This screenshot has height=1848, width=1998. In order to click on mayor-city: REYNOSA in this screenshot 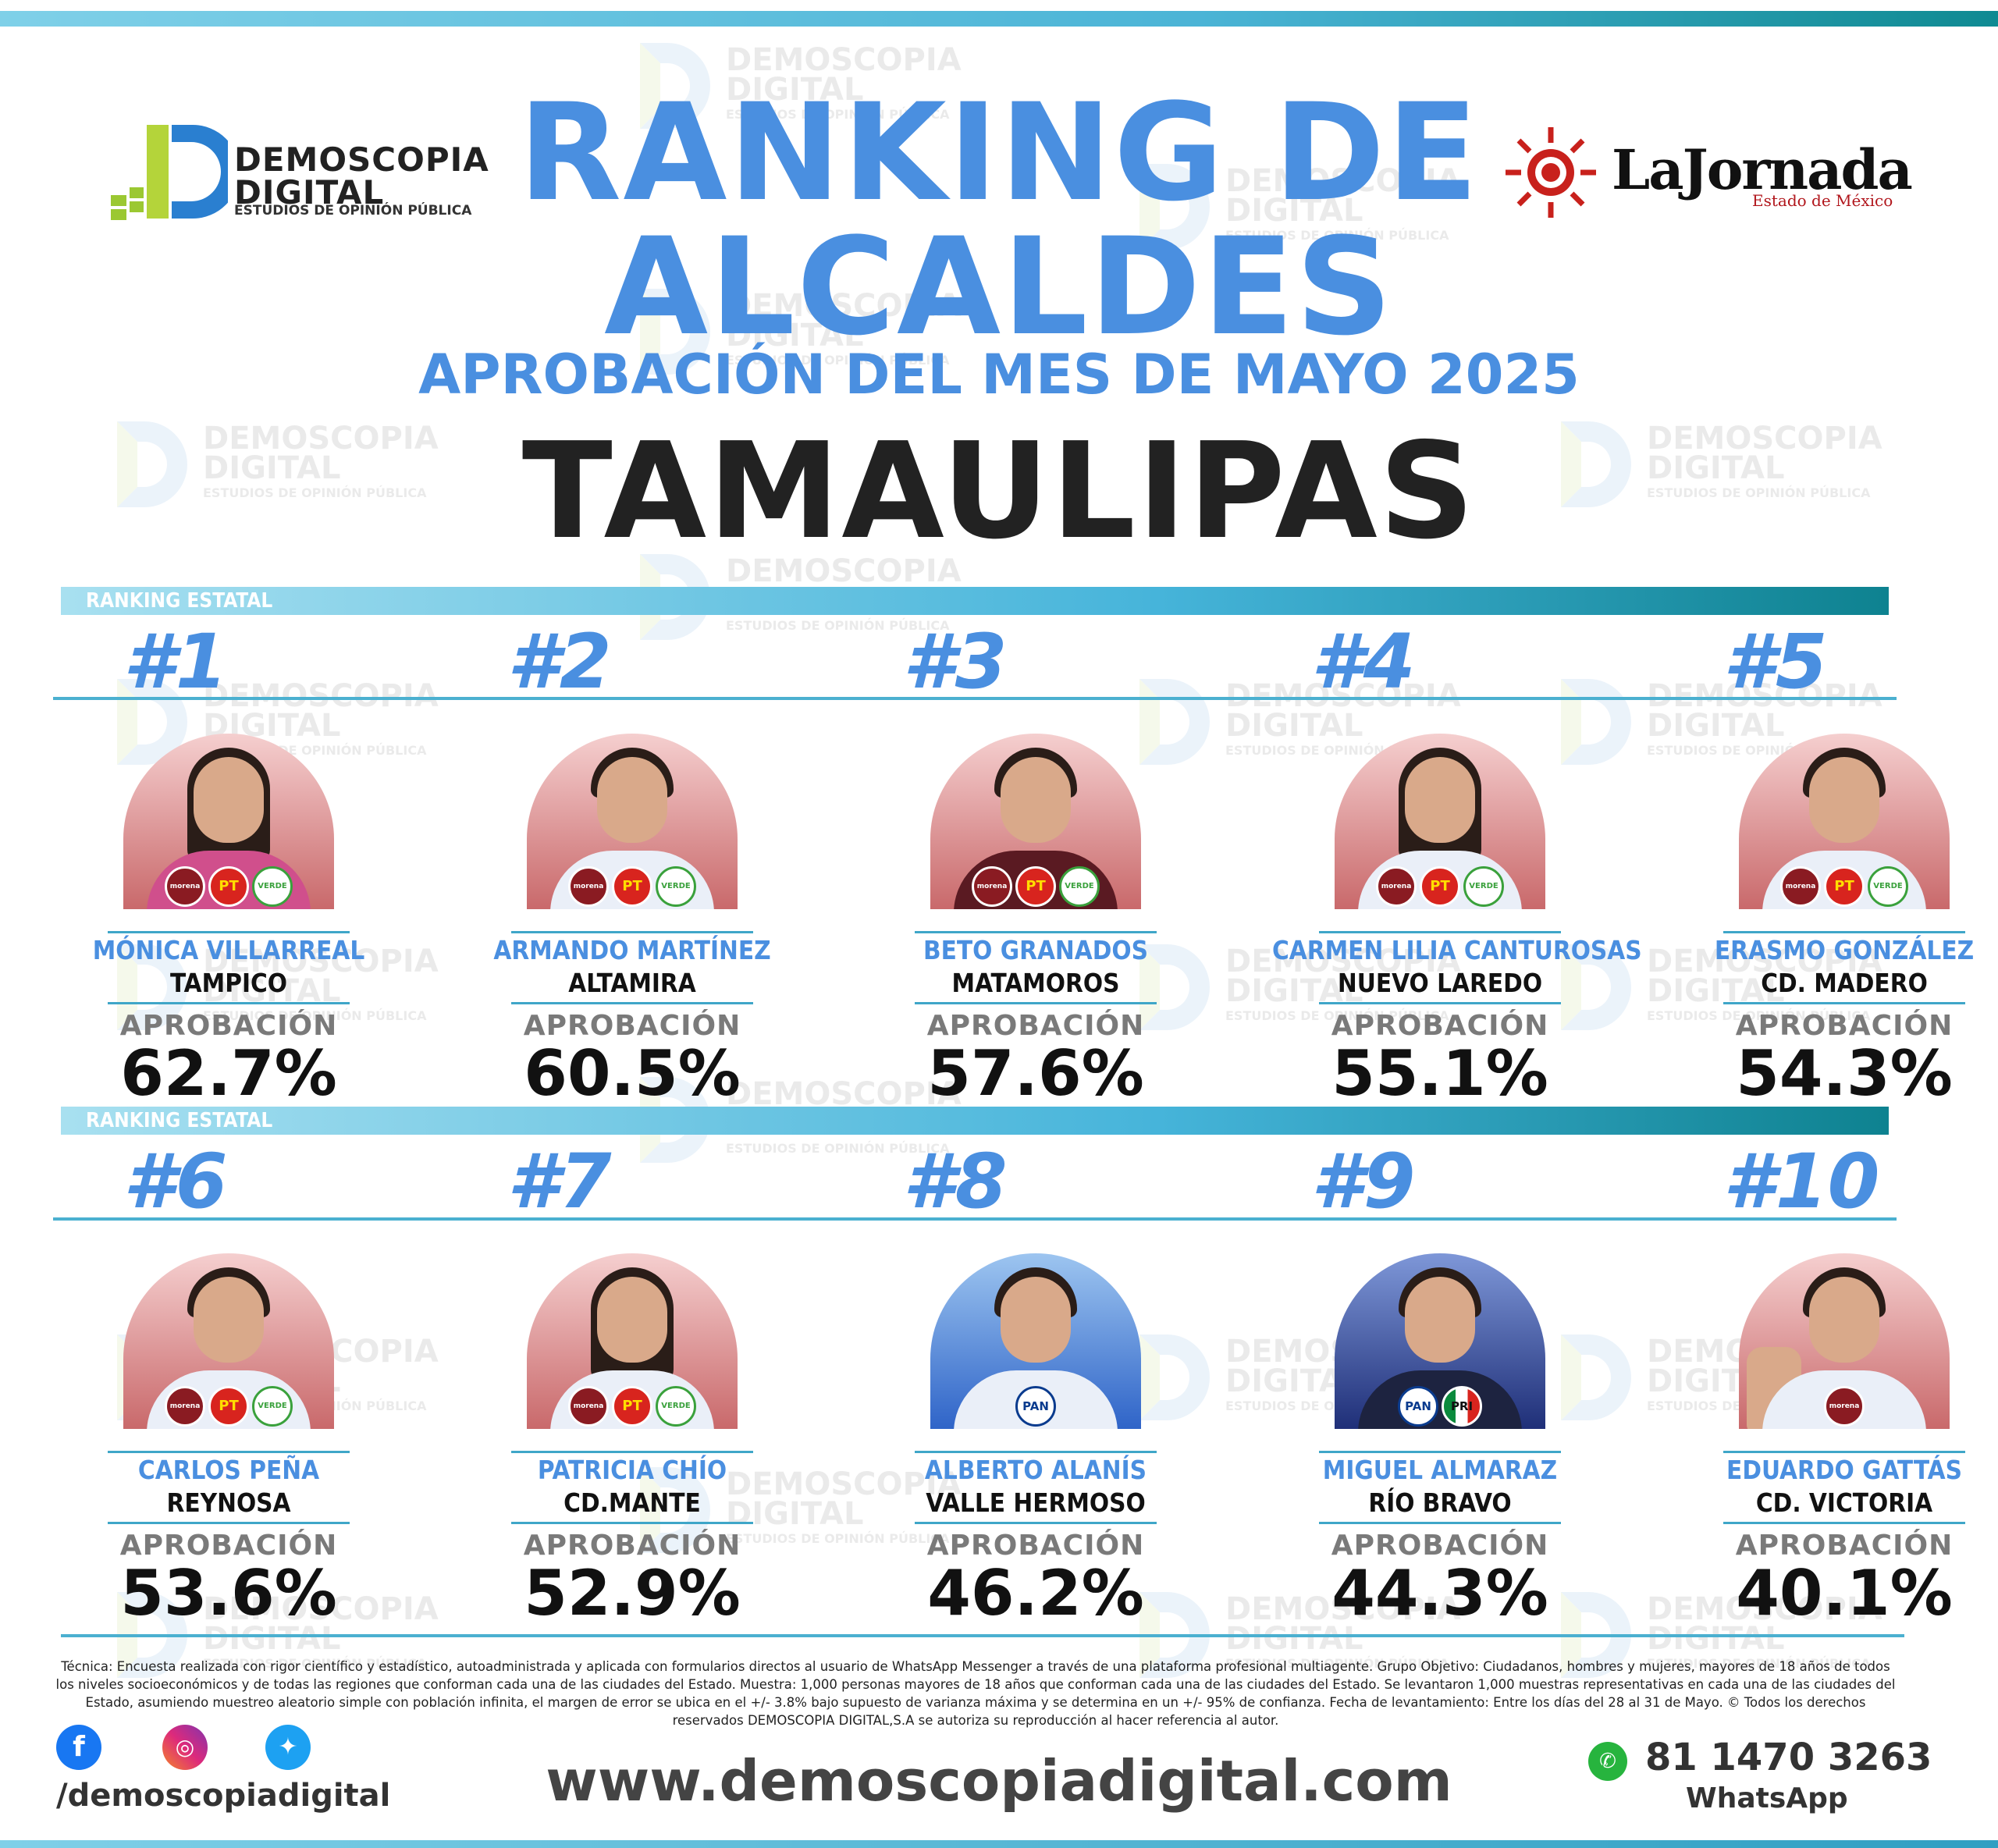, I will do `click(229, 1502)`.